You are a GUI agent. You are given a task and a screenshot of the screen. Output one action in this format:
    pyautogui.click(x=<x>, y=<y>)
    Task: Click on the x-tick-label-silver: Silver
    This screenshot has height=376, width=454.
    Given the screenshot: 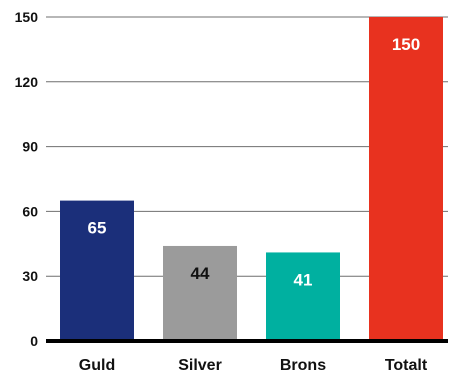 What is the action you would take?
    pyautogui.click(x=200, y=365)
    